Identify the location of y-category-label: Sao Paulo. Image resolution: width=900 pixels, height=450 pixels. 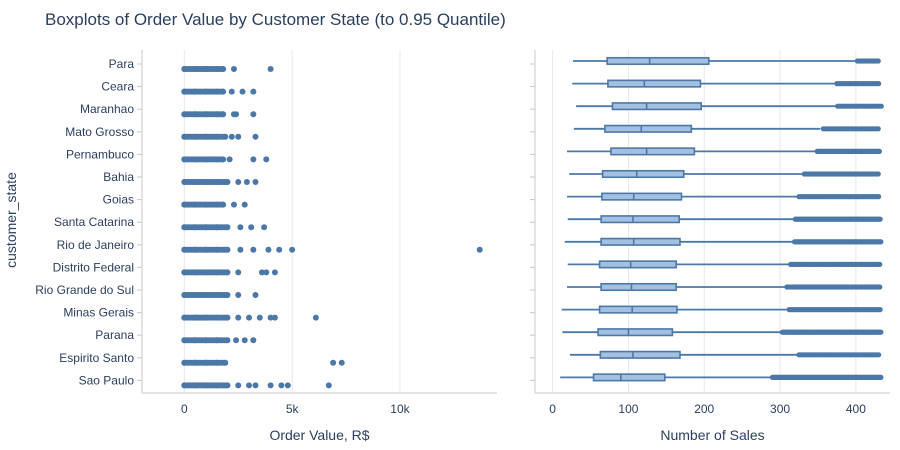
(107, 380).